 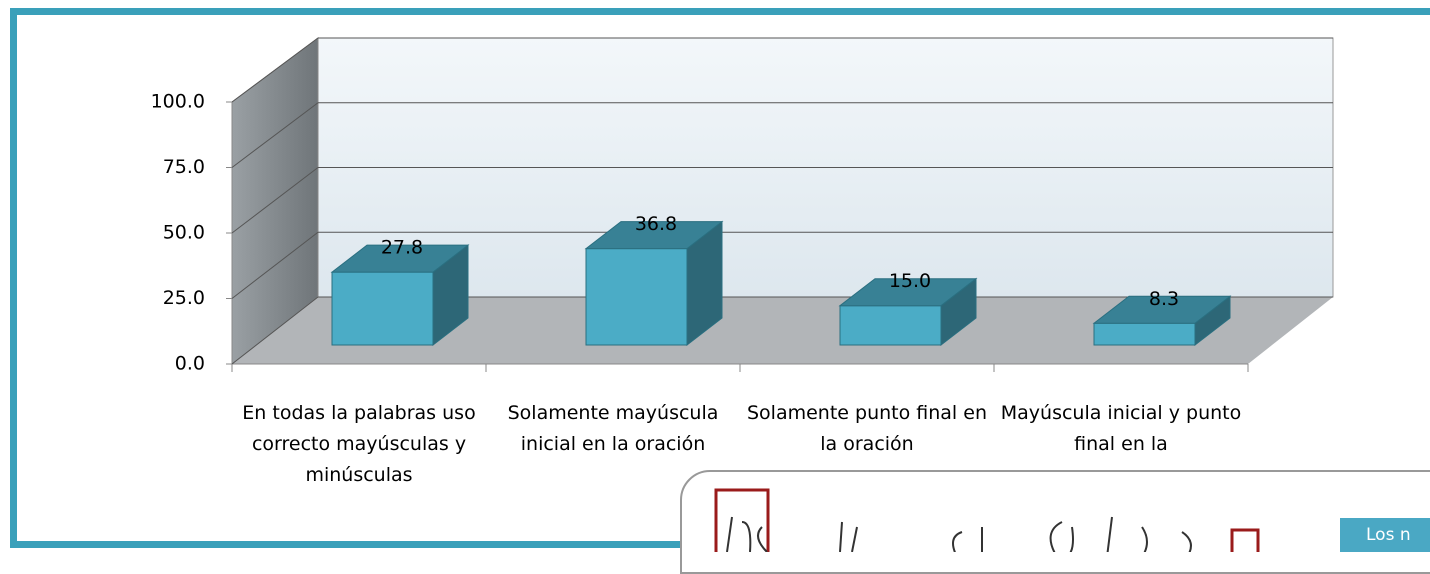 What do you see at coordinates (656, 224) in the screenshot?
I see `value-label: 36.8` at bounding box center [656, 224].